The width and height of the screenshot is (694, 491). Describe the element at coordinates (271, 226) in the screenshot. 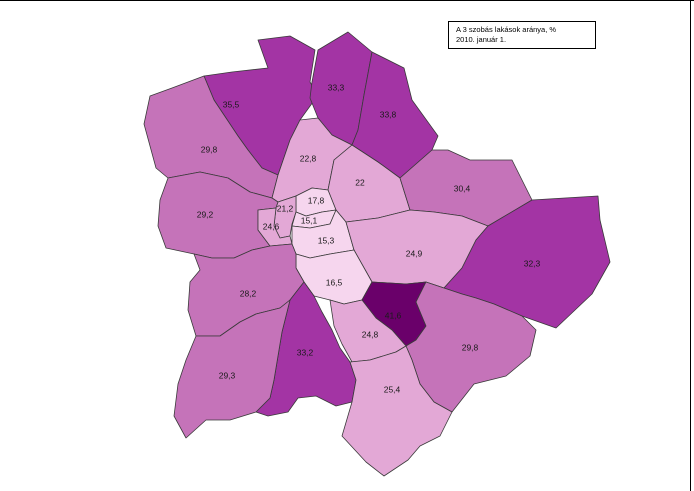

I see `district-label: 24,6` at that location.